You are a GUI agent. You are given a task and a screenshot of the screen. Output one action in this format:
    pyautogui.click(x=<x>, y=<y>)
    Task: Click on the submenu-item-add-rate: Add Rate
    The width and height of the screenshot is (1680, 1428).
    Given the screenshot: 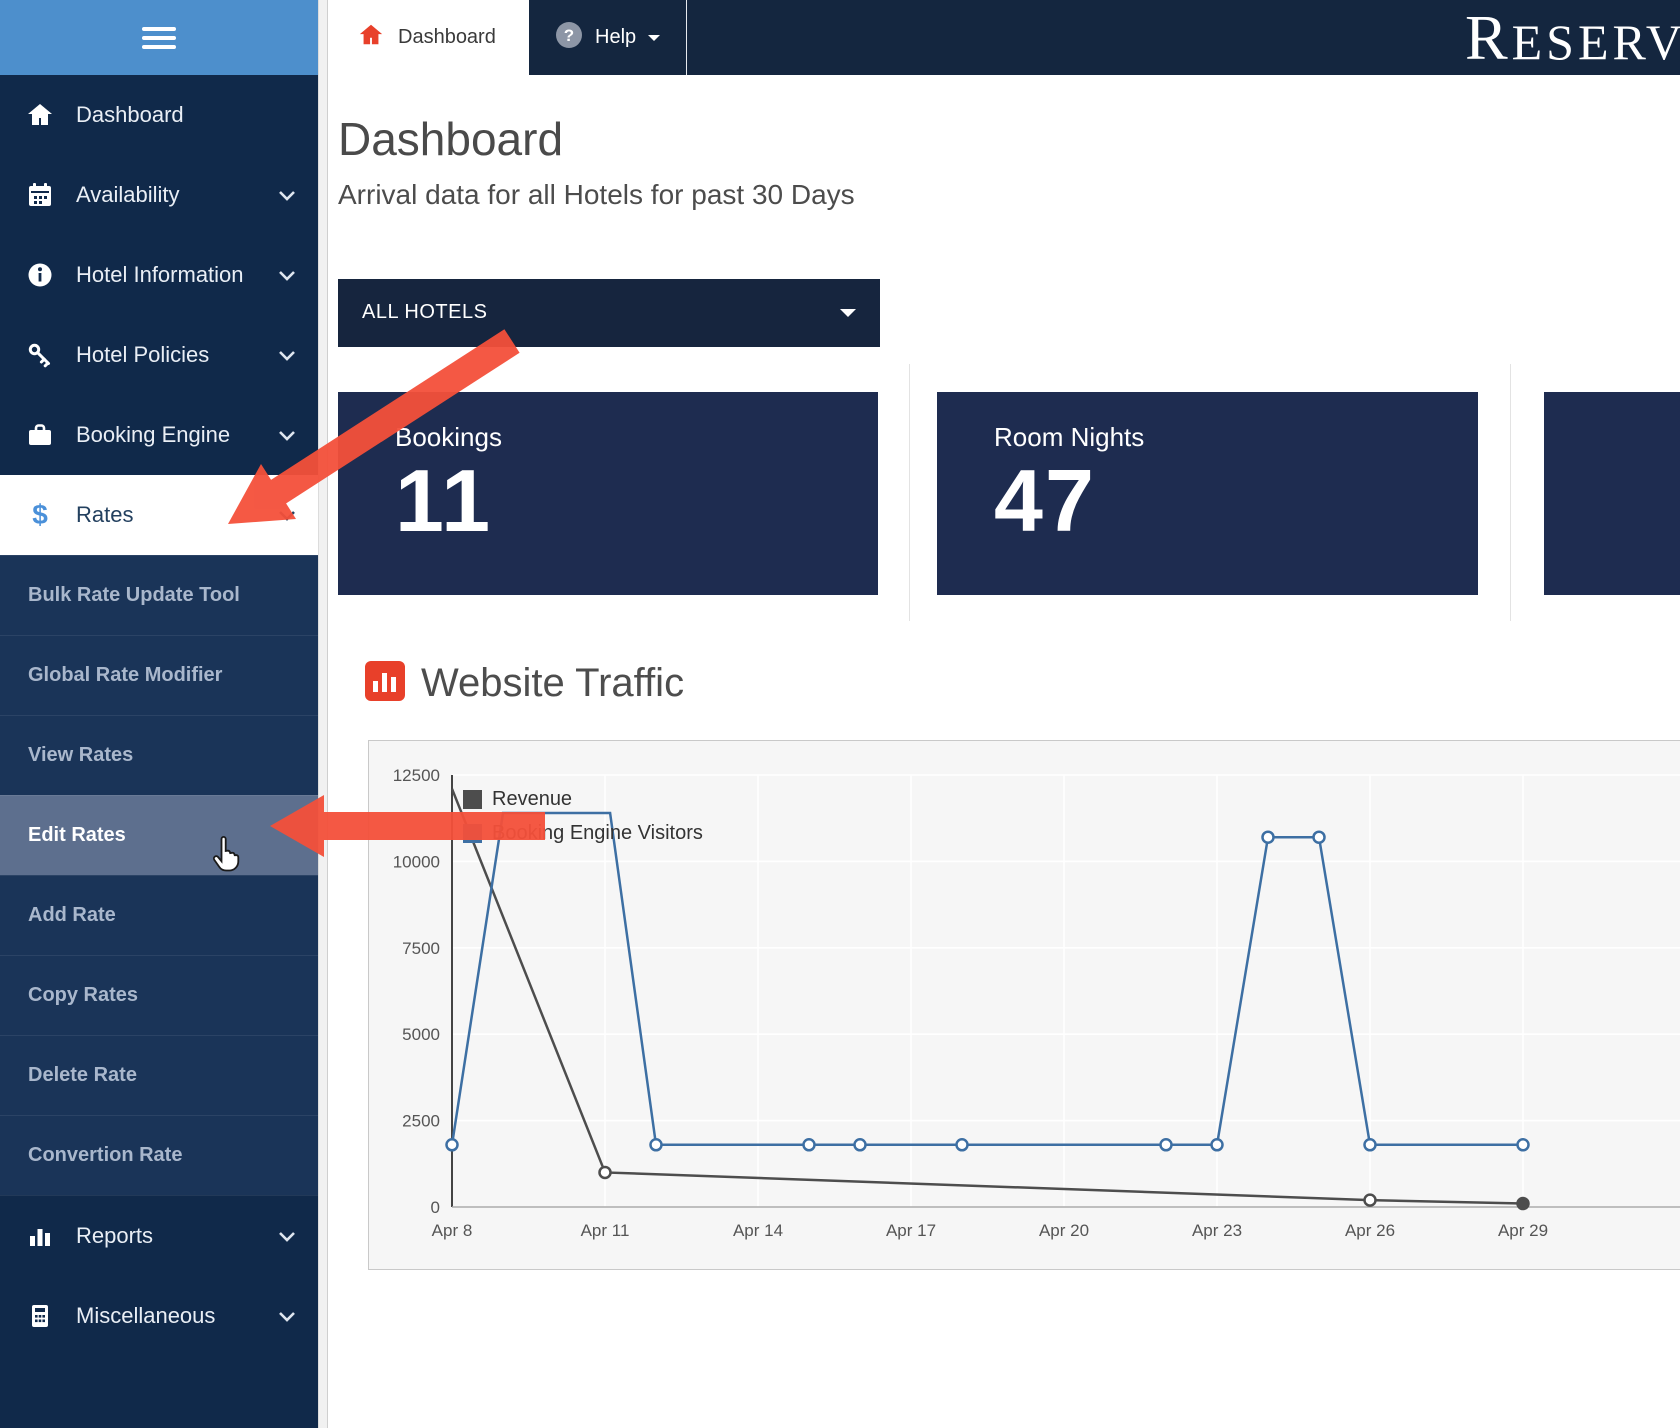 What is the action you would take?
    pyautogui.click(x=159, y=915)
    